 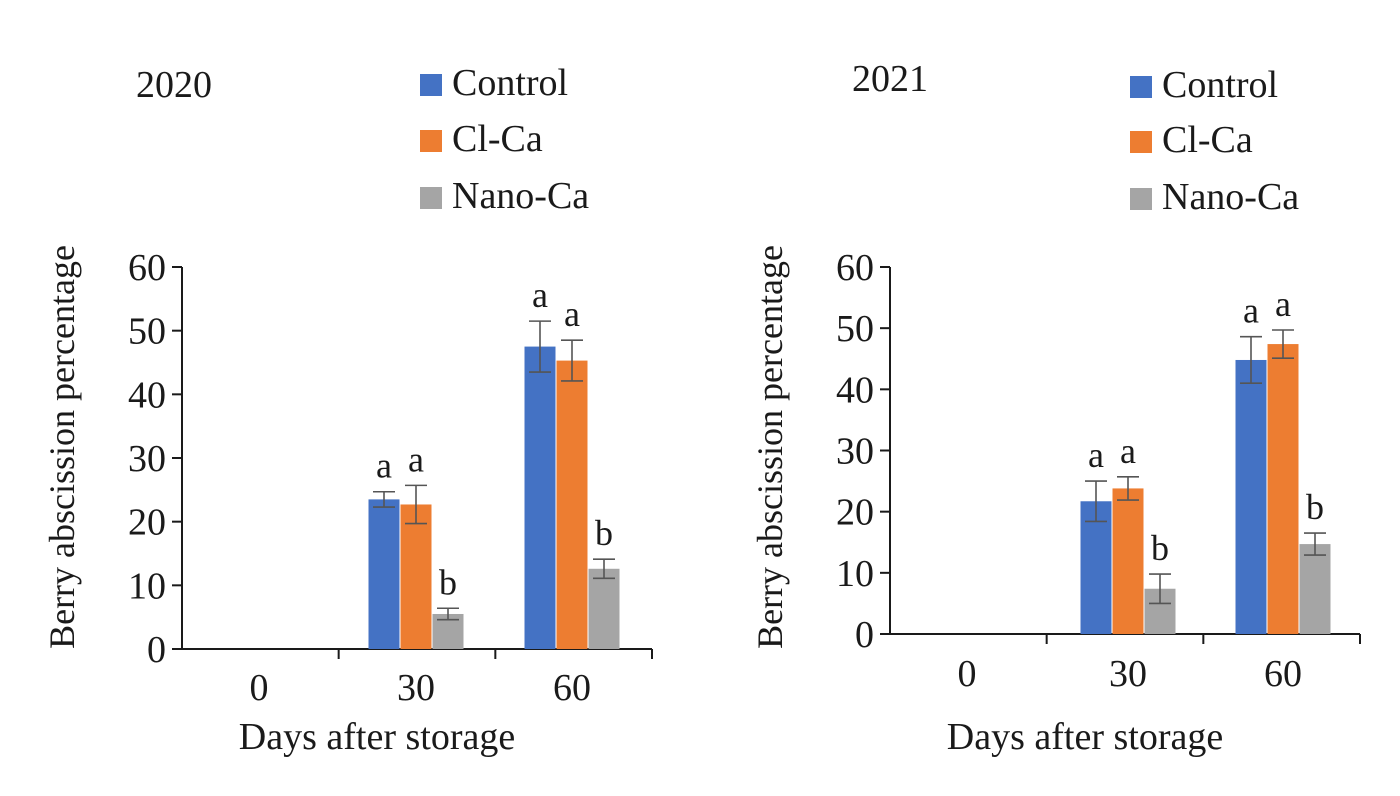 I want to click on chart-title: 2021, so click(x=890, y=79).